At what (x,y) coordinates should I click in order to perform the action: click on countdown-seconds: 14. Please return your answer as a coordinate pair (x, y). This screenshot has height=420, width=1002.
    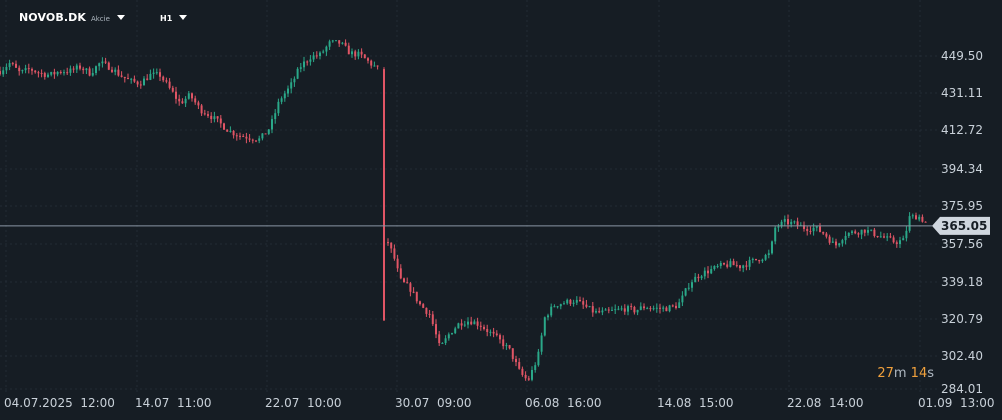
    Looking at the image, I should click on (919, 373).